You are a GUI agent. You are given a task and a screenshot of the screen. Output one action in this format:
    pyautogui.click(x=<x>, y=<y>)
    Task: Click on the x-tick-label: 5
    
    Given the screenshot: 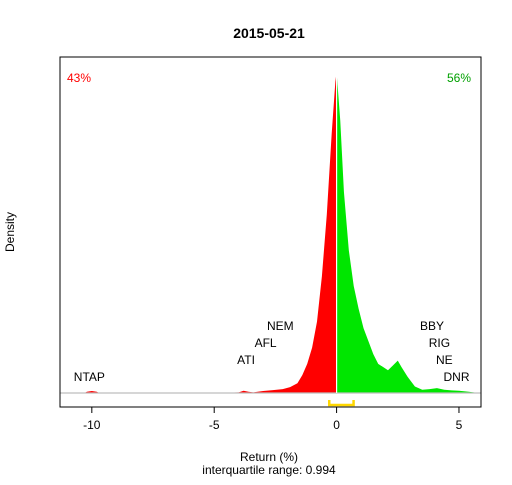 What is the action you would take?
    pyautogui.click(x=459, y=425)
    